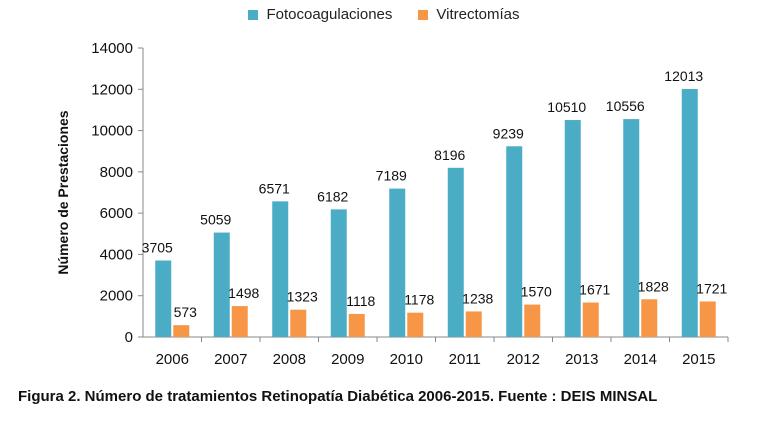  Describe the element at coordinates (419, 300) in the screenshot. I see `data-label-vitrectomias: 1178` at that location.